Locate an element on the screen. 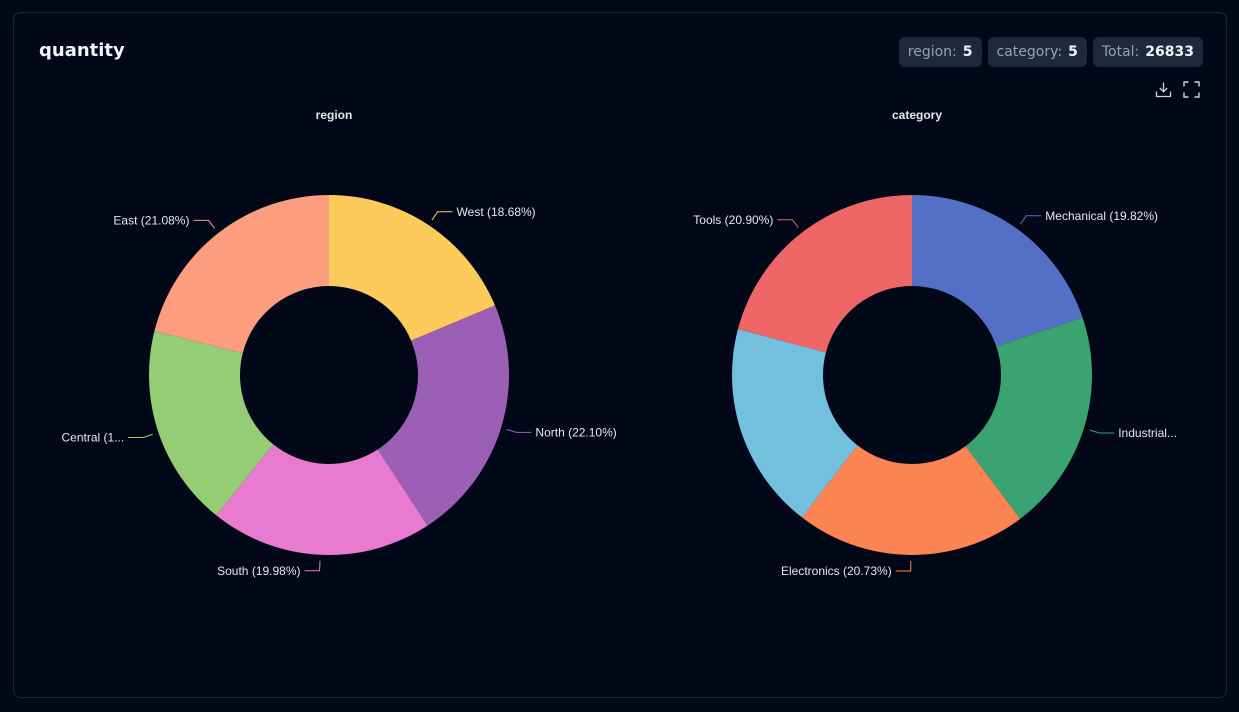  download-icon is located at coordinates (1163, 89).